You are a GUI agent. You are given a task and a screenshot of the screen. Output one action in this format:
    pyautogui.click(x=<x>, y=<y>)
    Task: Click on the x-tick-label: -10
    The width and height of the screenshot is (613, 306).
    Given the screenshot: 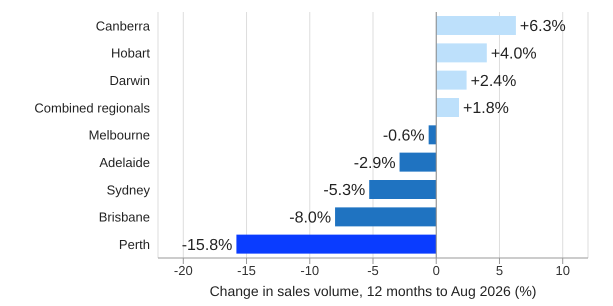 What is the action you would take?
    pyautogui.click(x=310, y=270)
    